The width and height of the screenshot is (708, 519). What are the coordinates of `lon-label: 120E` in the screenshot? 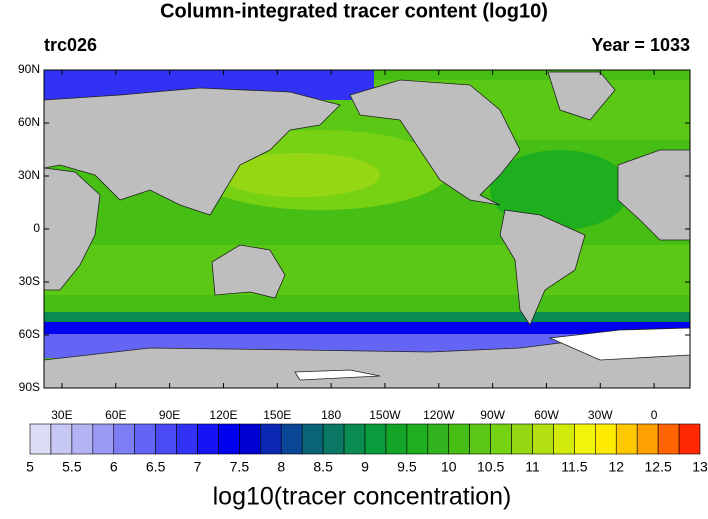 It's located at (223, 415).